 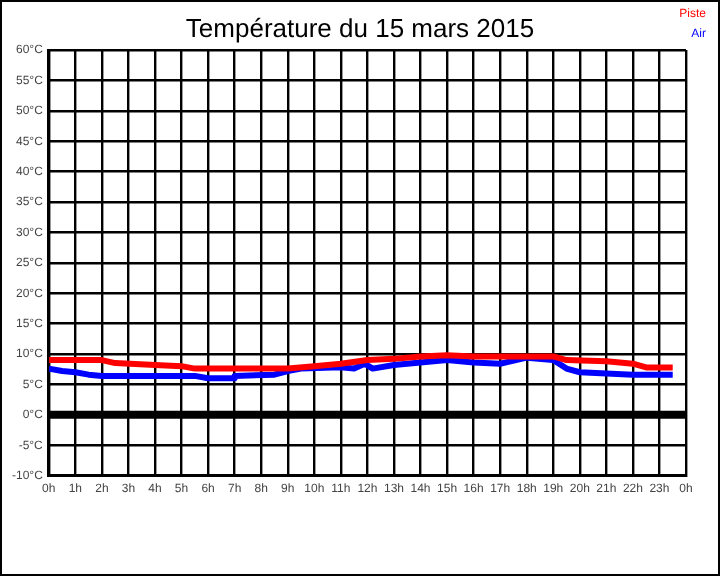 I want to click on chart-title: Température du 15 mars 2015, so click(x=360, y=28).